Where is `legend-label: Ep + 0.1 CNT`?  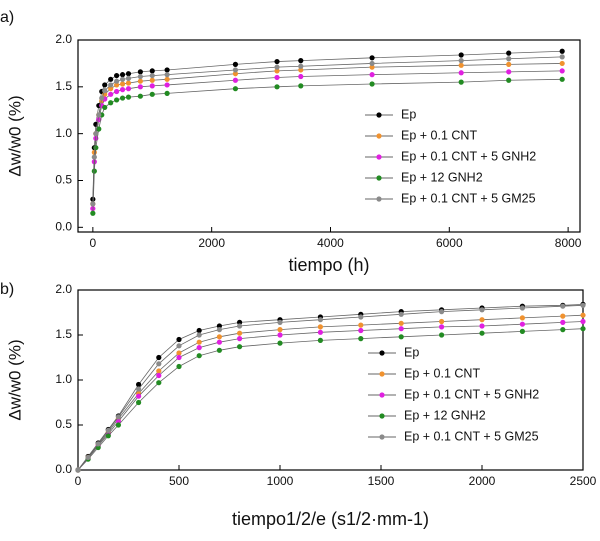
legend-label: Ep + 0.1 CNT is located at coordinates (442, 373).